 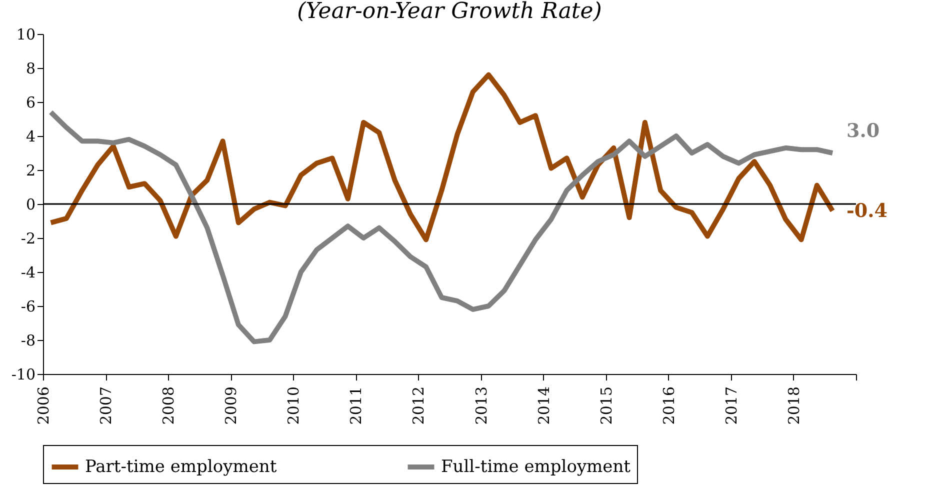 What do you see at coordinates (863, 131) in the screenshot?
I see `annotation: 3.0` at bounding box center [863, 131].